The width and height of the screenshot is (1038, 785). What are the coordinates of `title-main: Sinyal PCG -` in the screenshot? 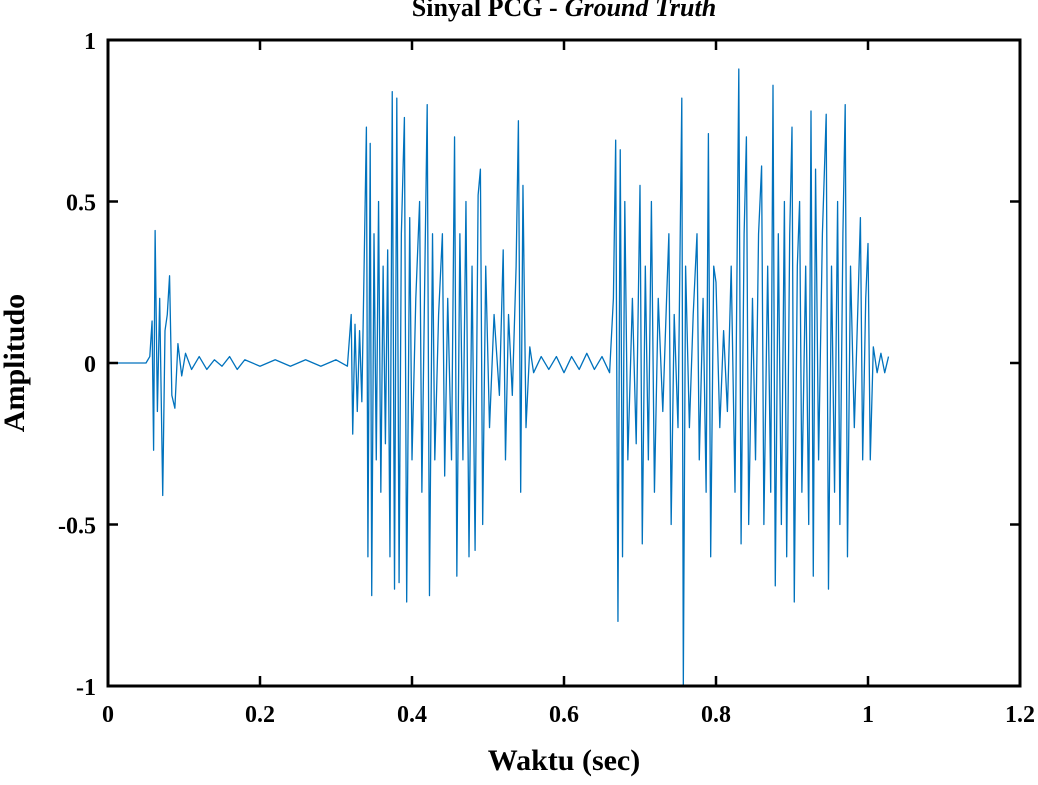 It's located at (485, 11).